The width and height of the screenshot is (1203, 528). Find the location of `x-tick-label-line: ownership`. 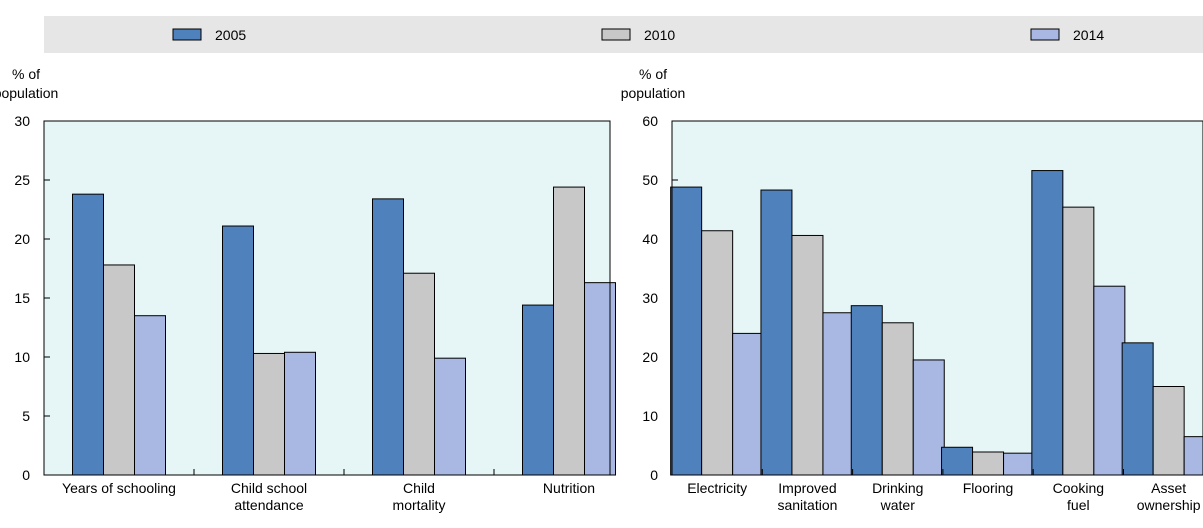

x-tick-label-line: ownership is located at coordinates (1169, 505).